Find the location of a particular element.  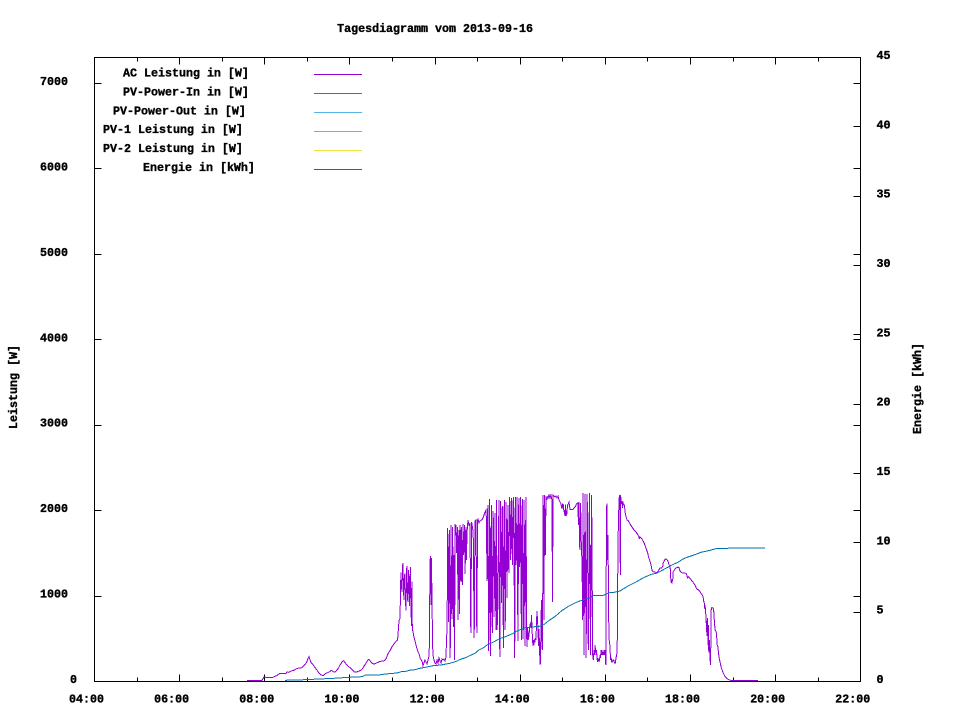

svg-text: 10:00 is located at coordinates (341, 700).